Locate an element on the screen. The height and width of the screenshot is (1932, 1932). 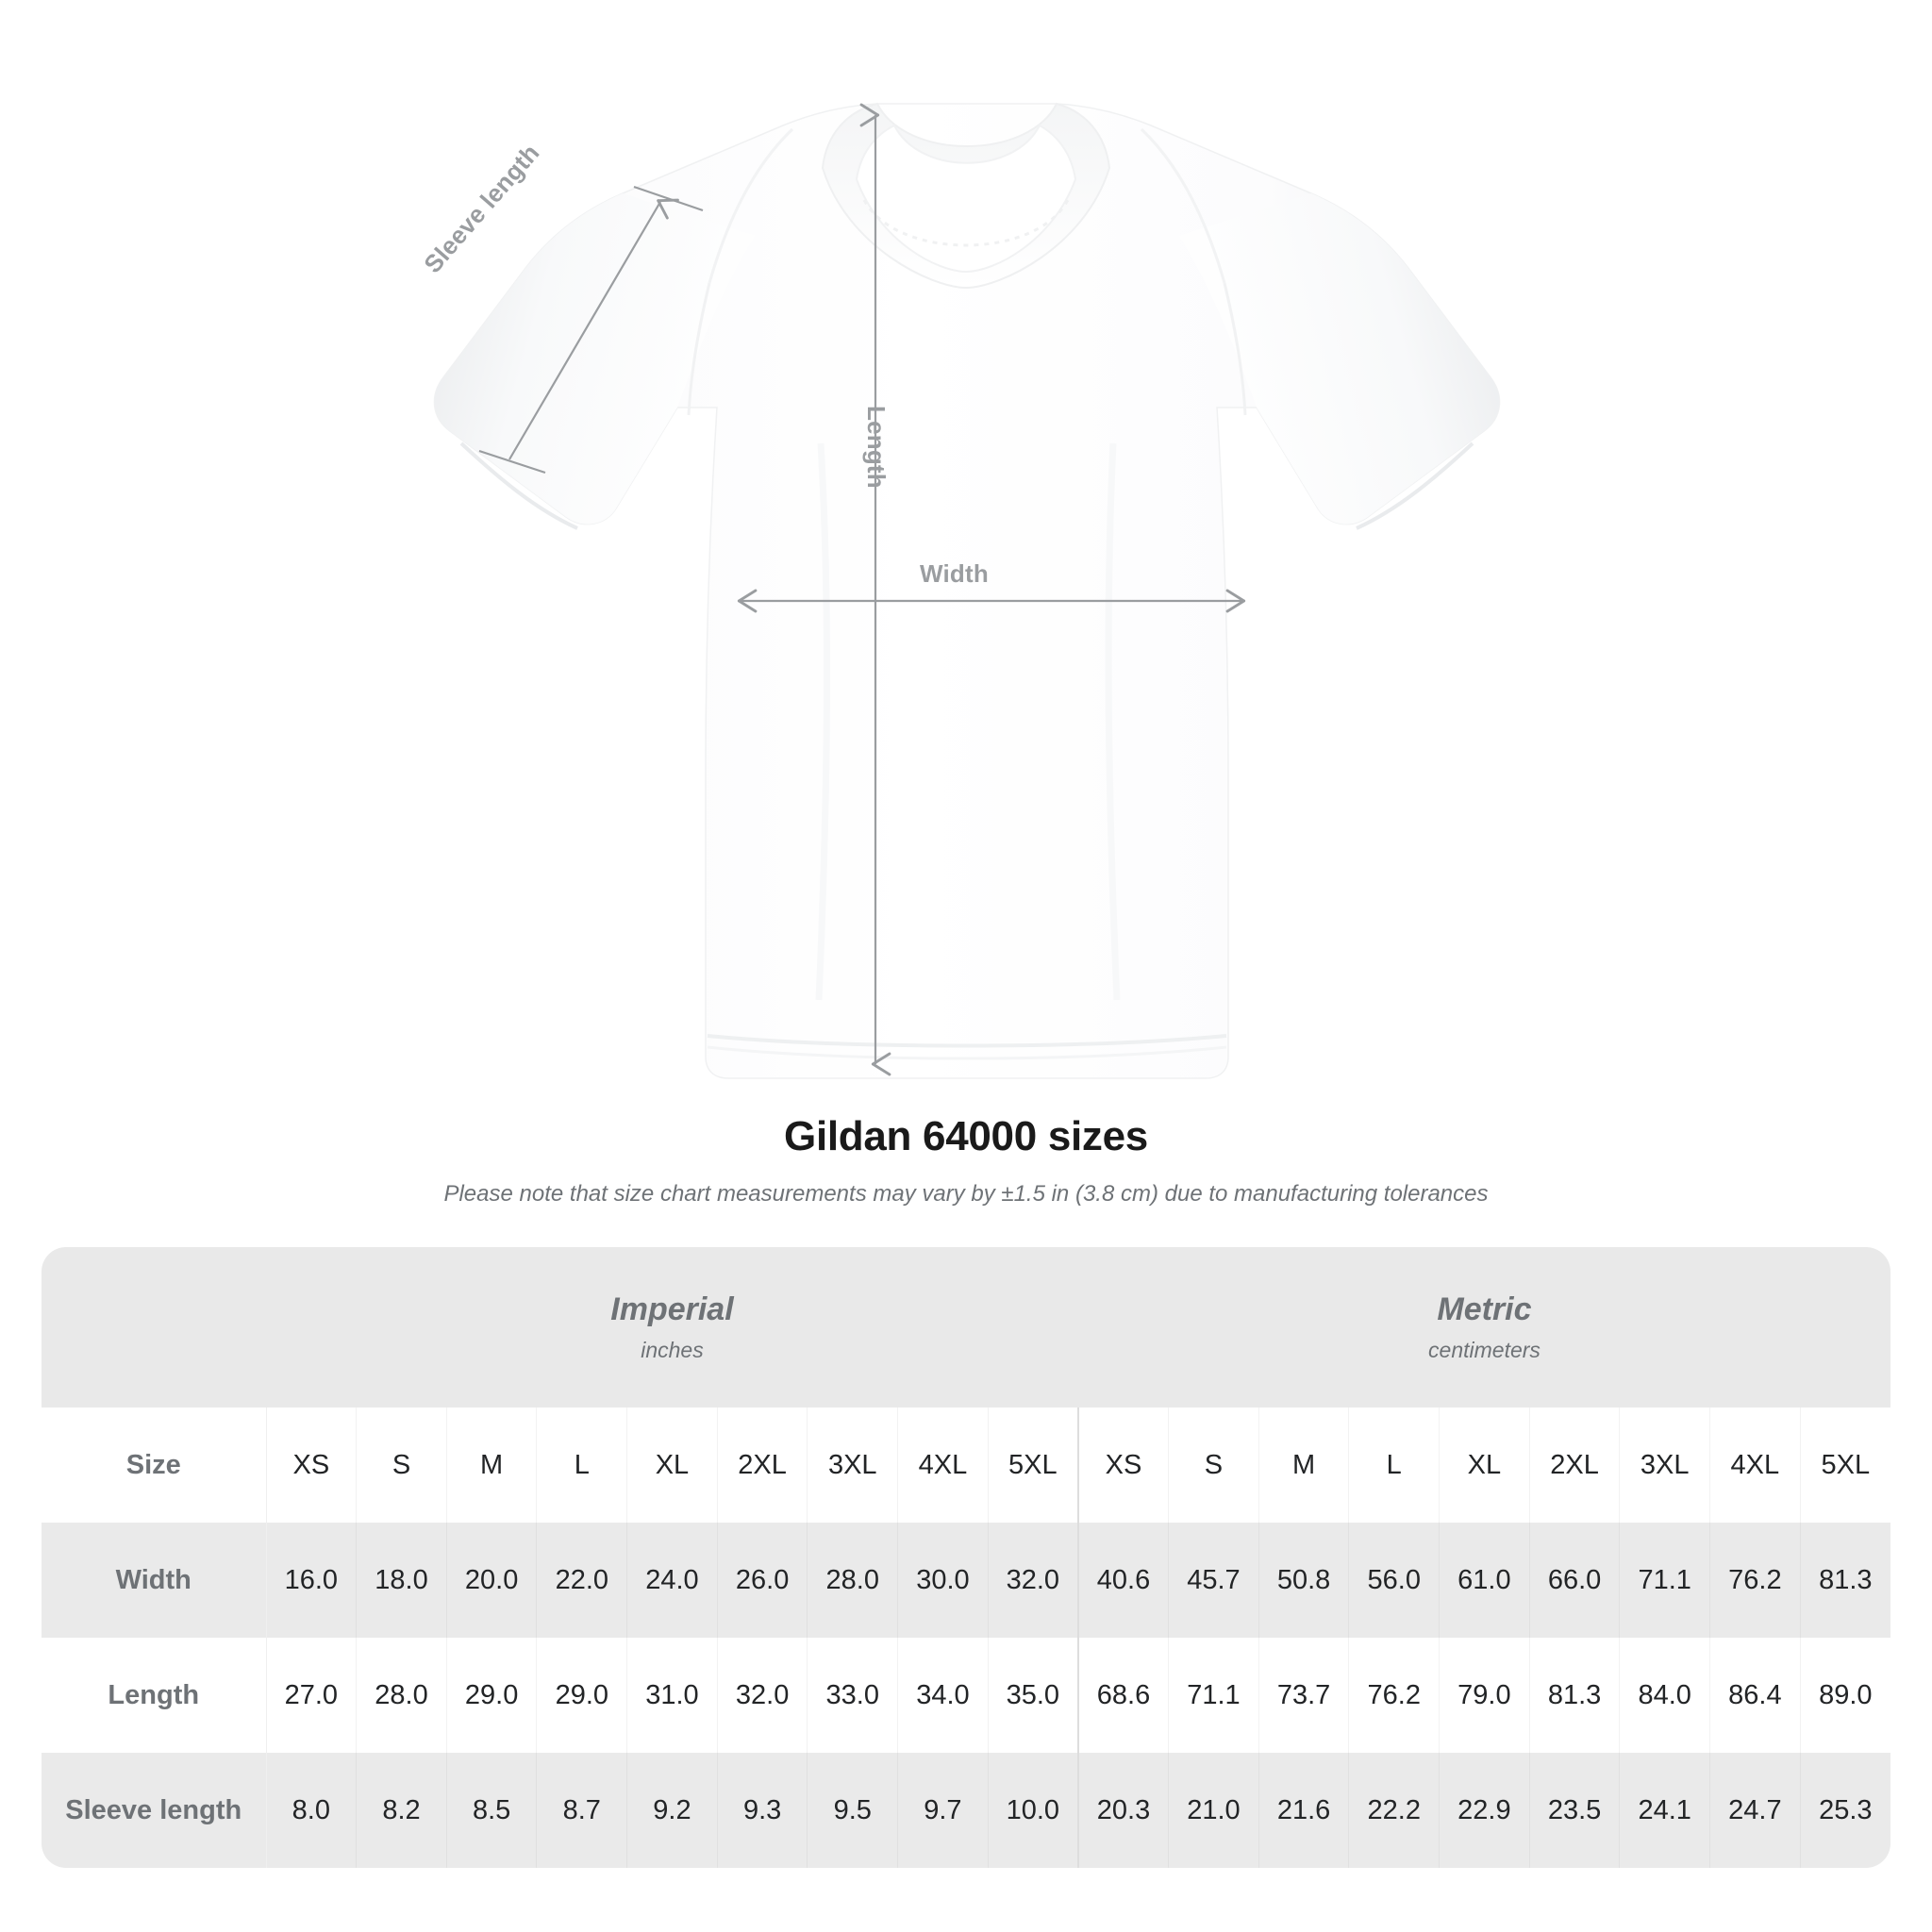
cell-imperial-3XL: 28.0 is located at coordinates (853, 1581).